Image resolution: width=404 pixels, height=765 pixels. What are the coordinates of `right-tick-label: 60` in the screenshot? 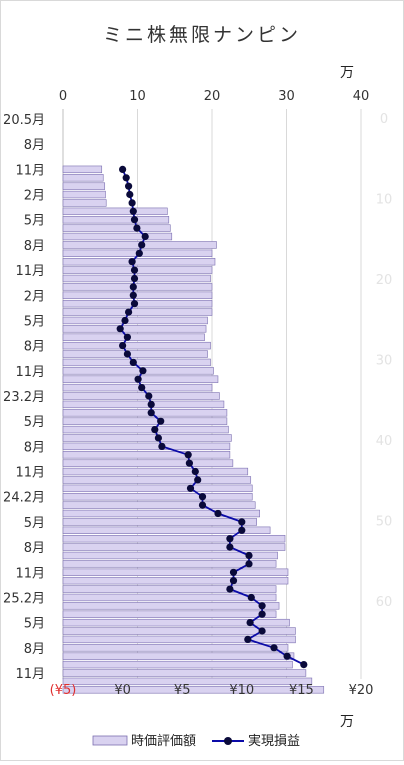 It's located at (384, 602).